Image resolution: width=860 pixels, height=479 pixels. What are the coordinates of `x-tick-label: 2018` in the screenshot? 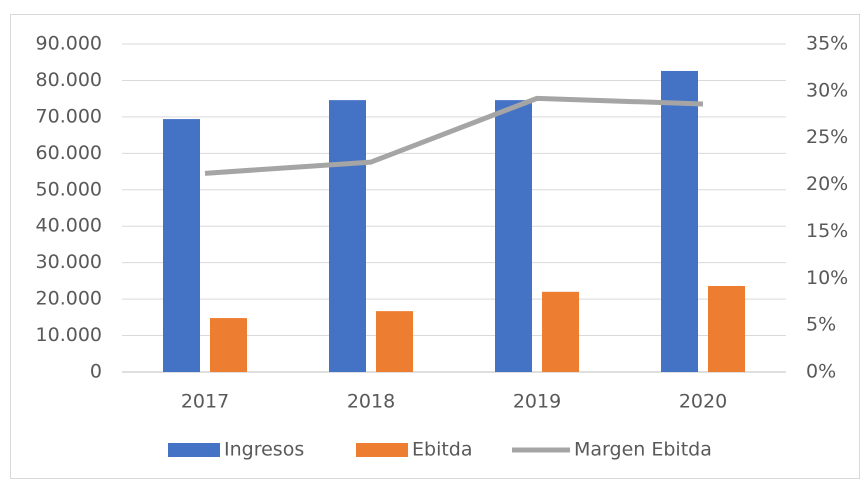 It's located at (371, 402).